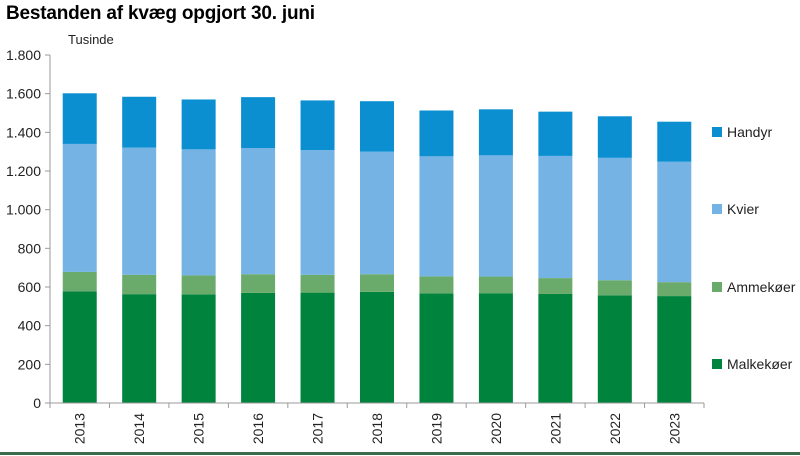  Describe the element at coordinates (743, 209) in the screenshot. I see `legend-label: Kvier` at that location.